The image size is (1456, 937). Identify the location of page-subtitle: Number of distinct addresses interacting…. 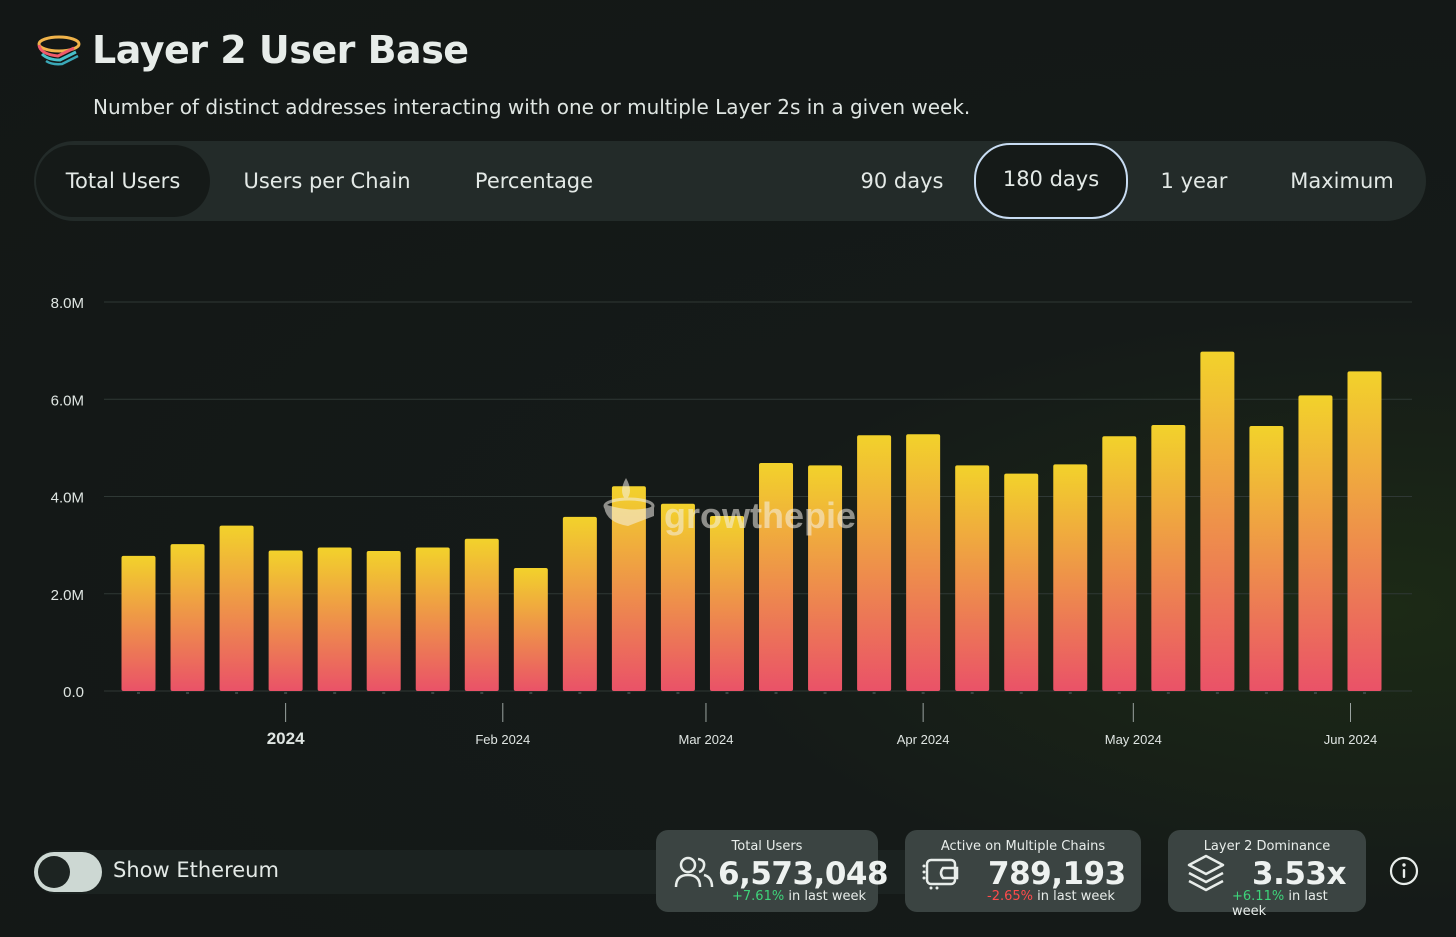
(532, 107).